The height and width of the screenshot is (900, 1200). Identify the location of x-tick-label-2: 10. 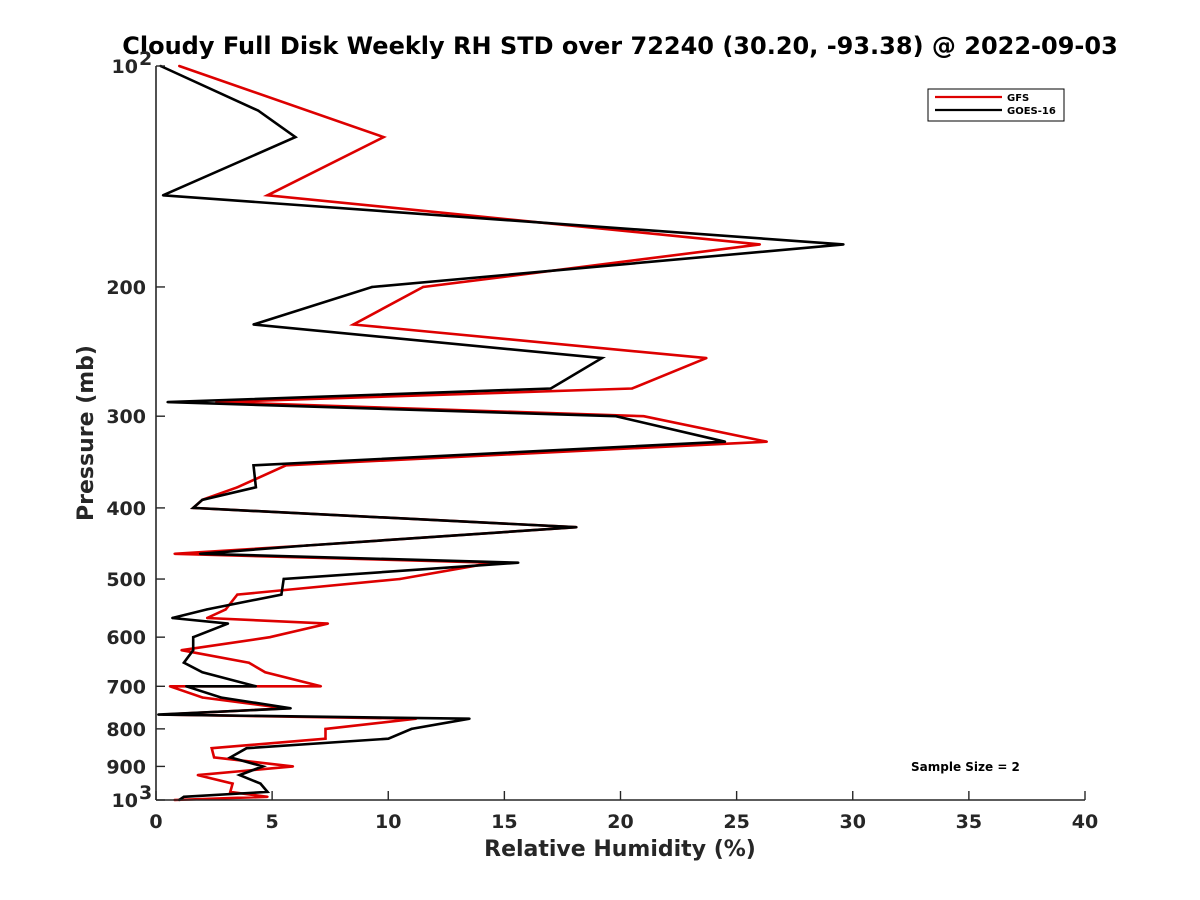
(388, 822).